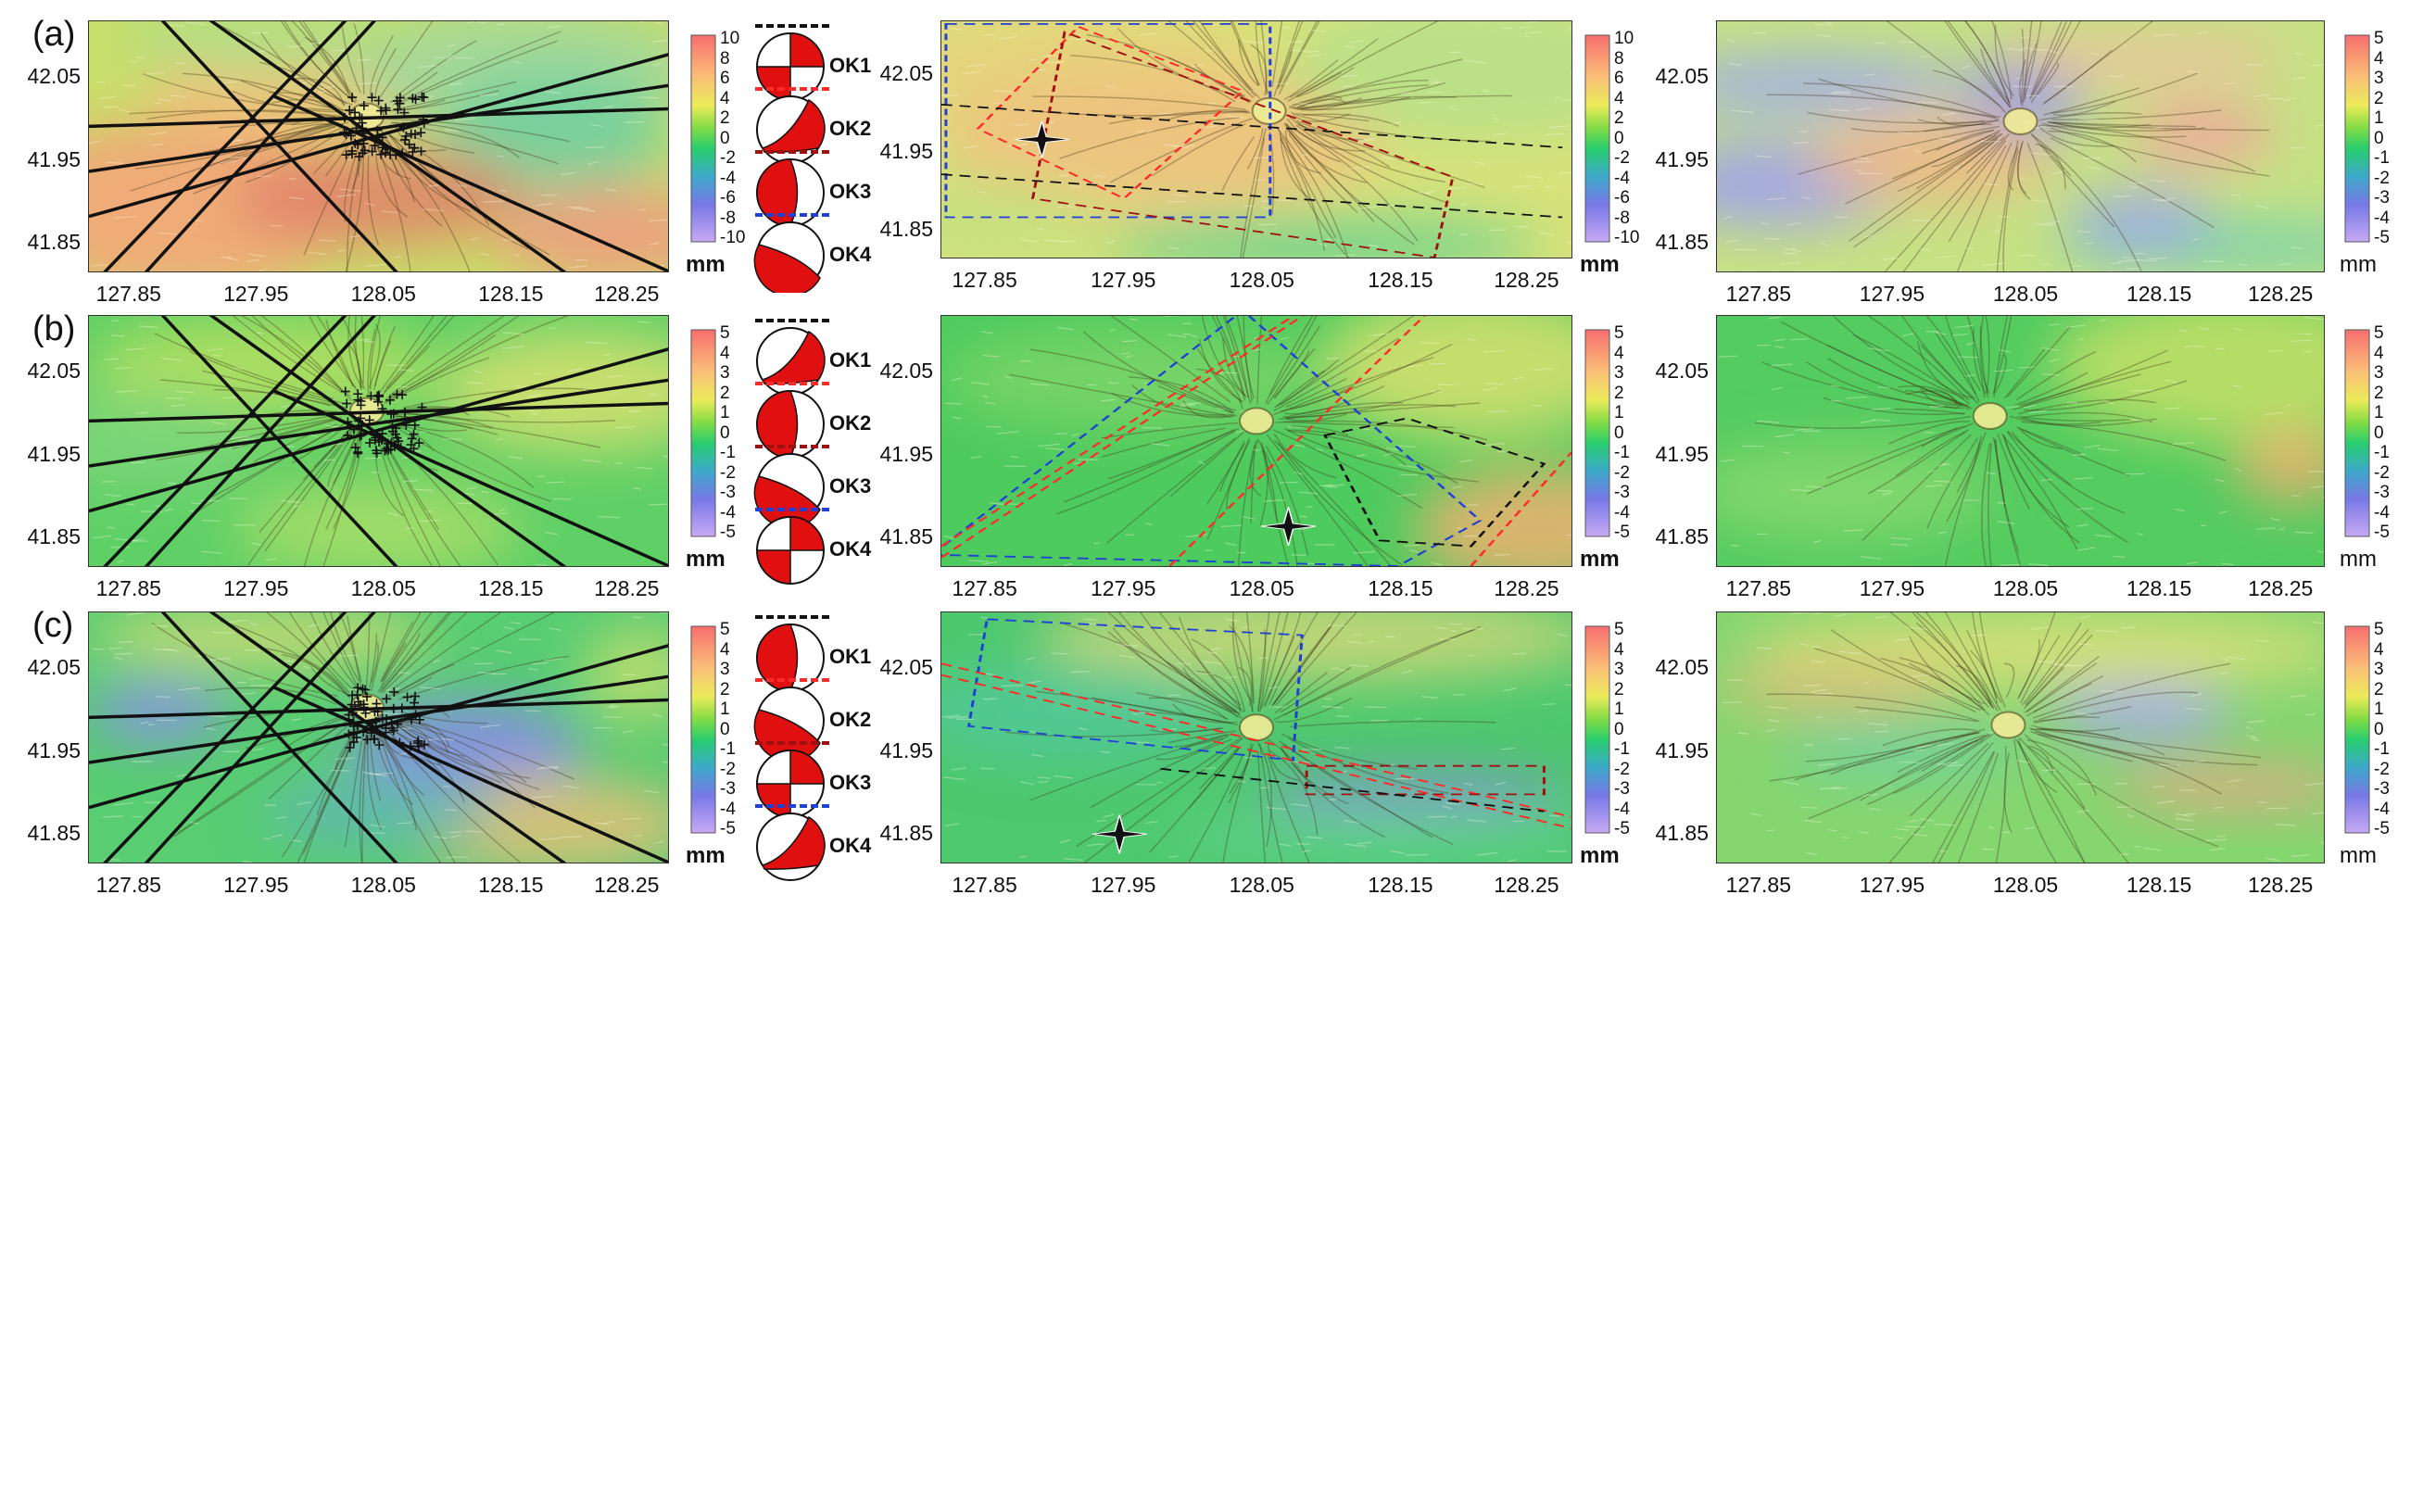 Image resolution: width=2423 pixels, height=1512 pixels. Describe the element at coordinates (792, 152) in the screenshot. I see `legend-dash-ok3` at that location.